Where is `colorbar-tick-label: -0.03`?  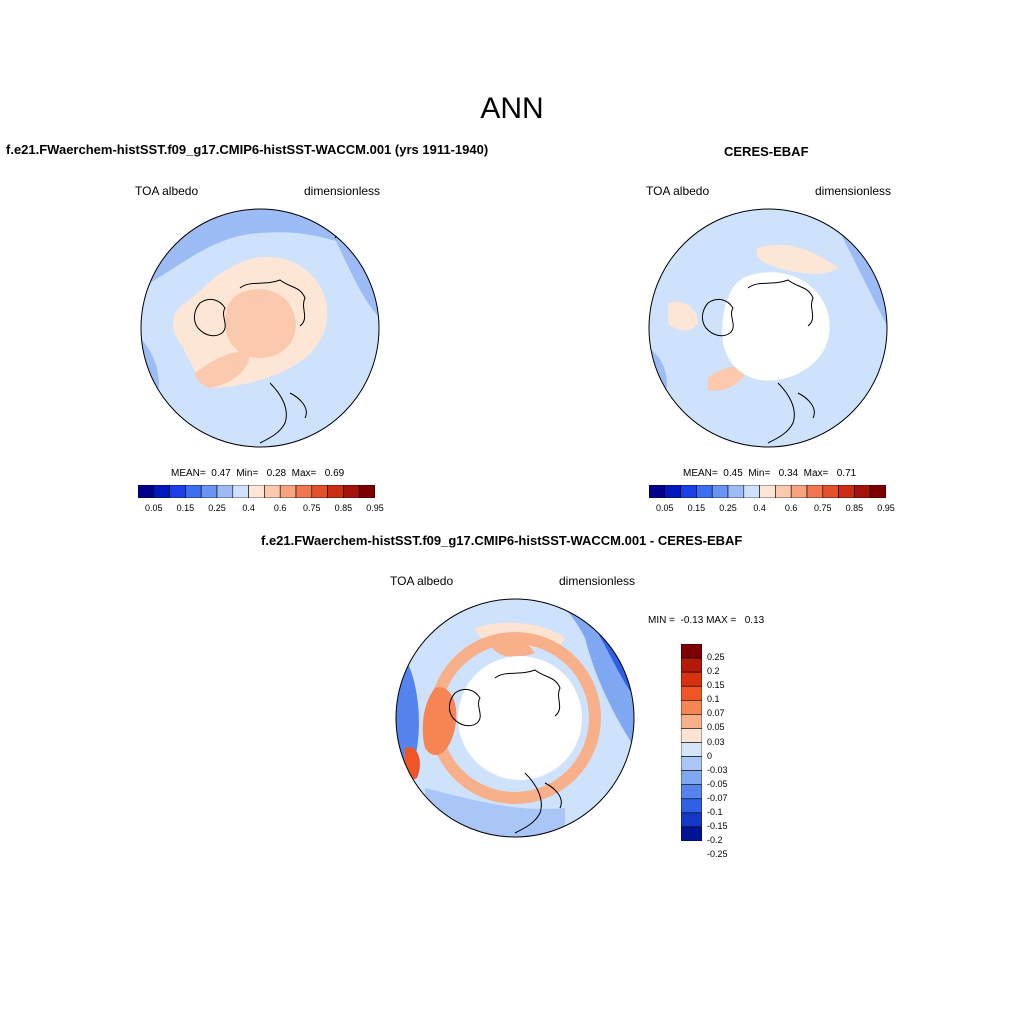
colorbar-tick-label: -0.03 is located at coordinates (717, 769).